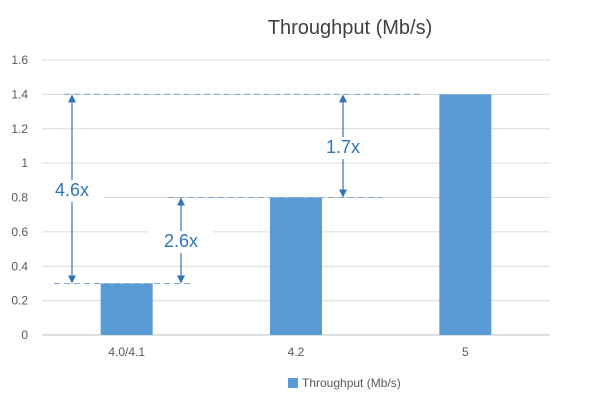 The image size is (590, 410). Describe the element at coordinates (19, 129) in the screenshot. I see `y-tick-label: 1.2` at that location.